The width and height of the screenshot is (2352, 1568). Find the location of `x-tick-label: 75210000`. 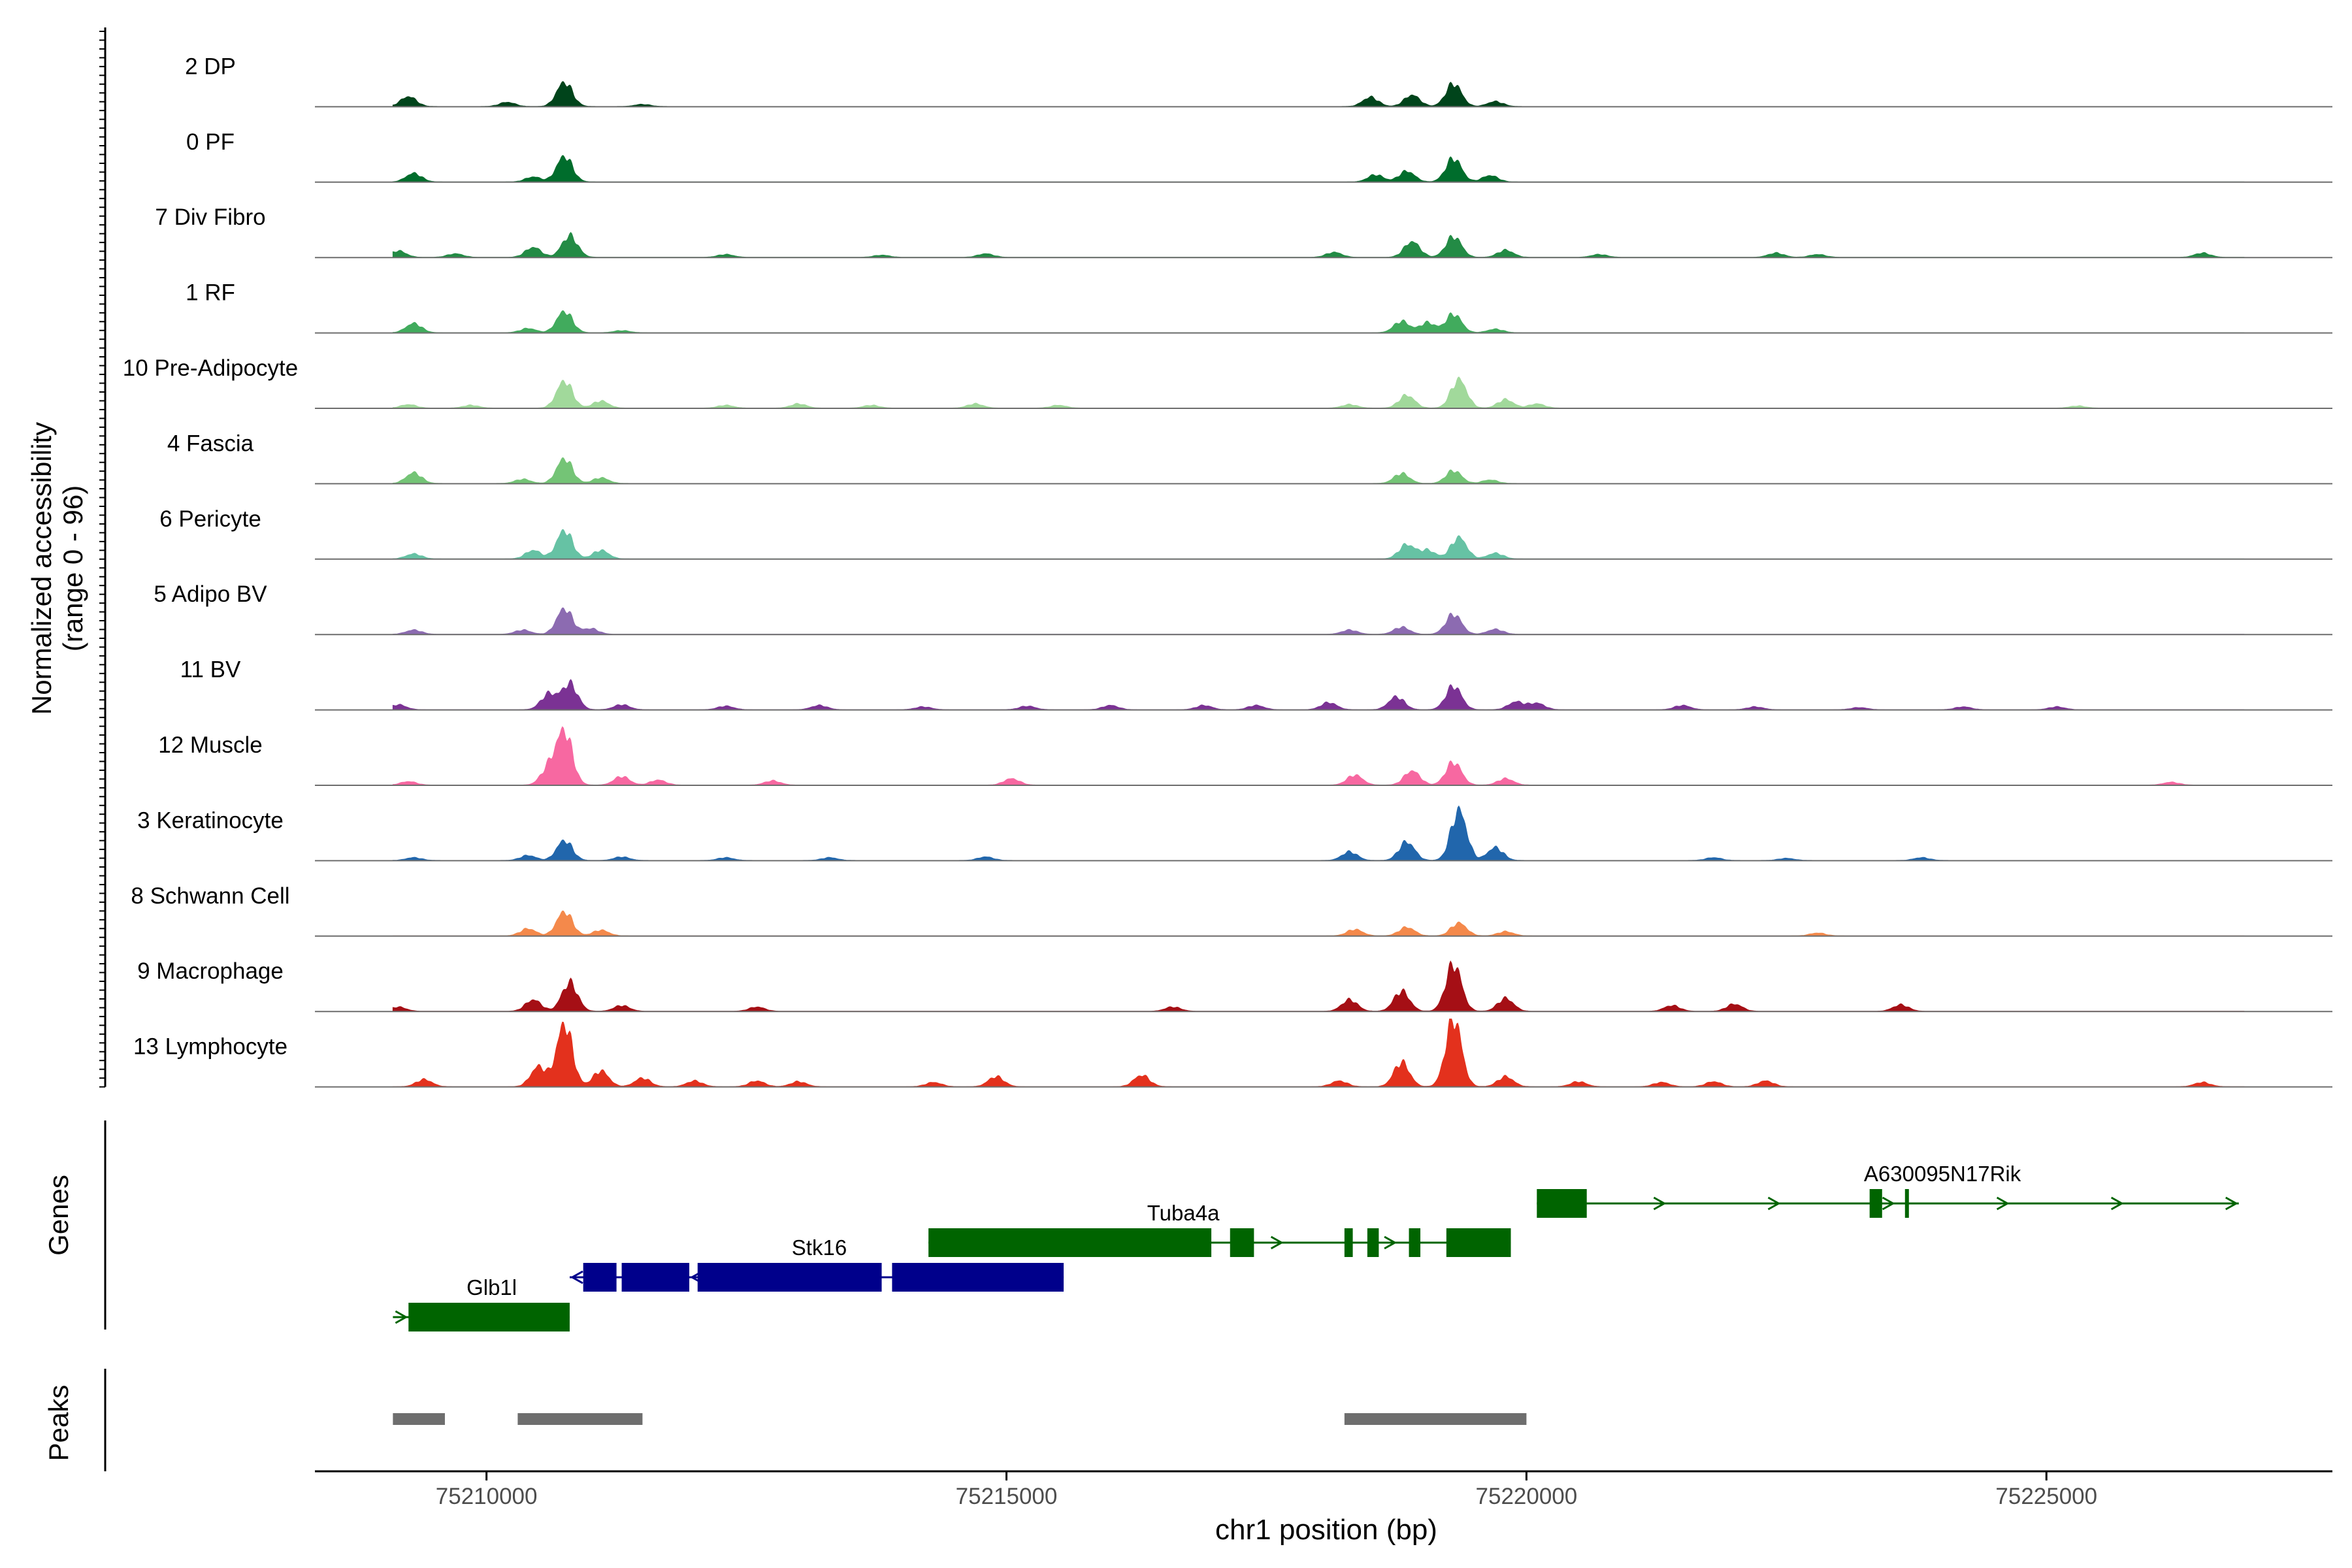

x-tick-label: 75210000 is located at coordinates (487, 1496).